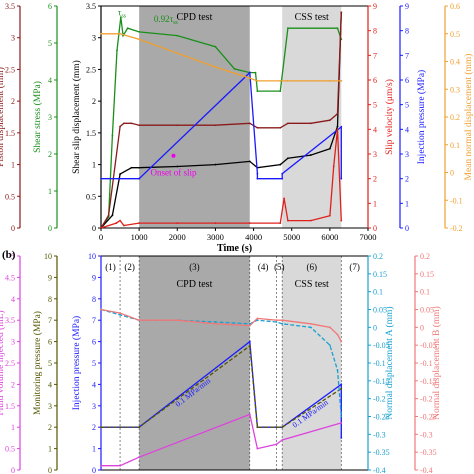  Describe the element at coordinates (3, 362) in the screenshot. I see `axis-title: Fluid volume injected (mL)` at that location.